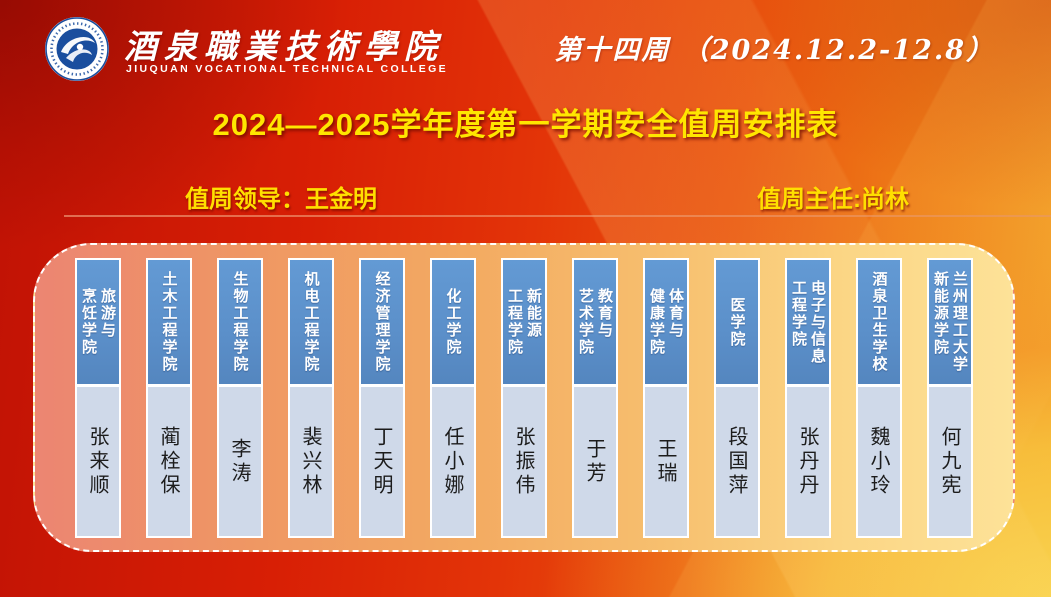 The image size is (1051, 597). I want to click on person-name-vertical: 王瑞, so click(666, 461).